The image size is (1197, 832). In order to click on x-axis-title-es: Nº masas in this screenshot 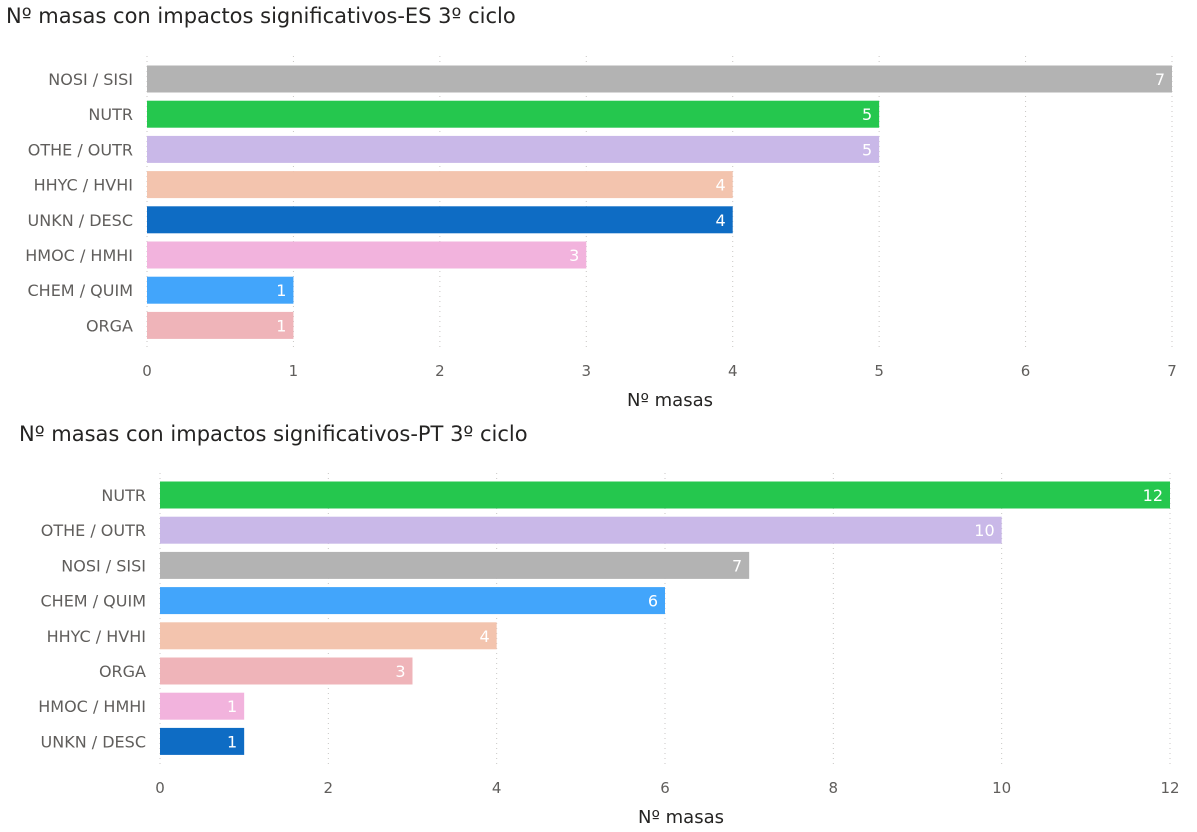, I will do `click(670, 400)`.